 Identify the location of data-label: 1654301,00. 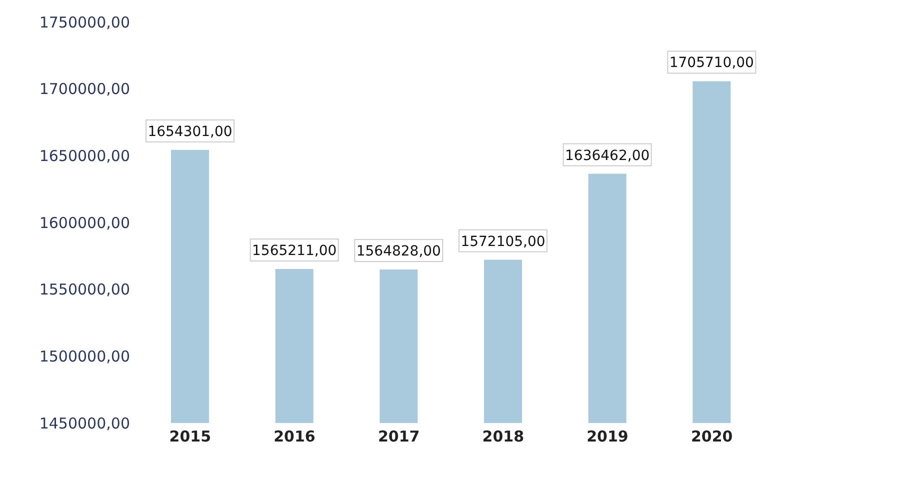
(190, 132).